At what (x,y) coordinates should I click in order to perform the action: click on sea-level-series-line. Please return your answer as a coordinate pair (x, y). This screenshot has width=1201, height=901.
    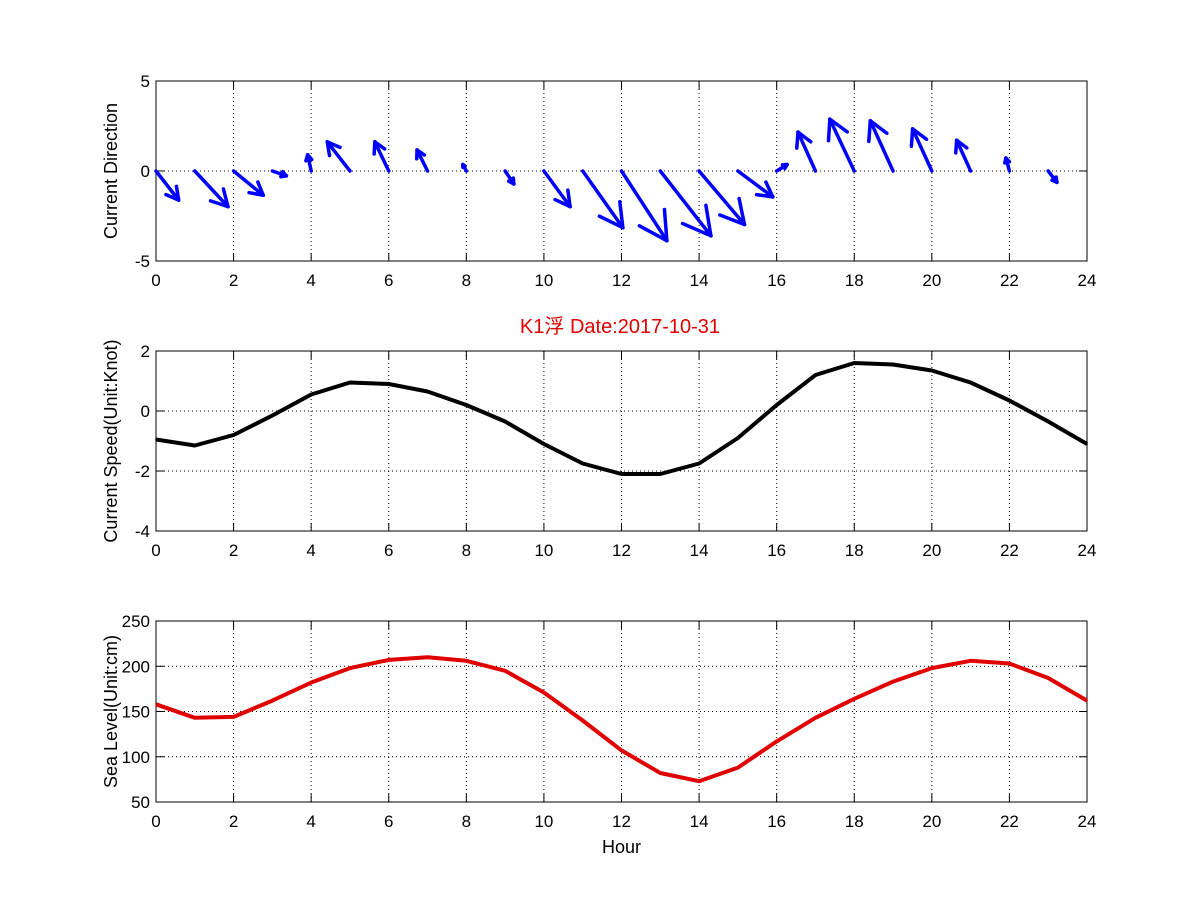
    Looking at the image, I should click on (622, 719).